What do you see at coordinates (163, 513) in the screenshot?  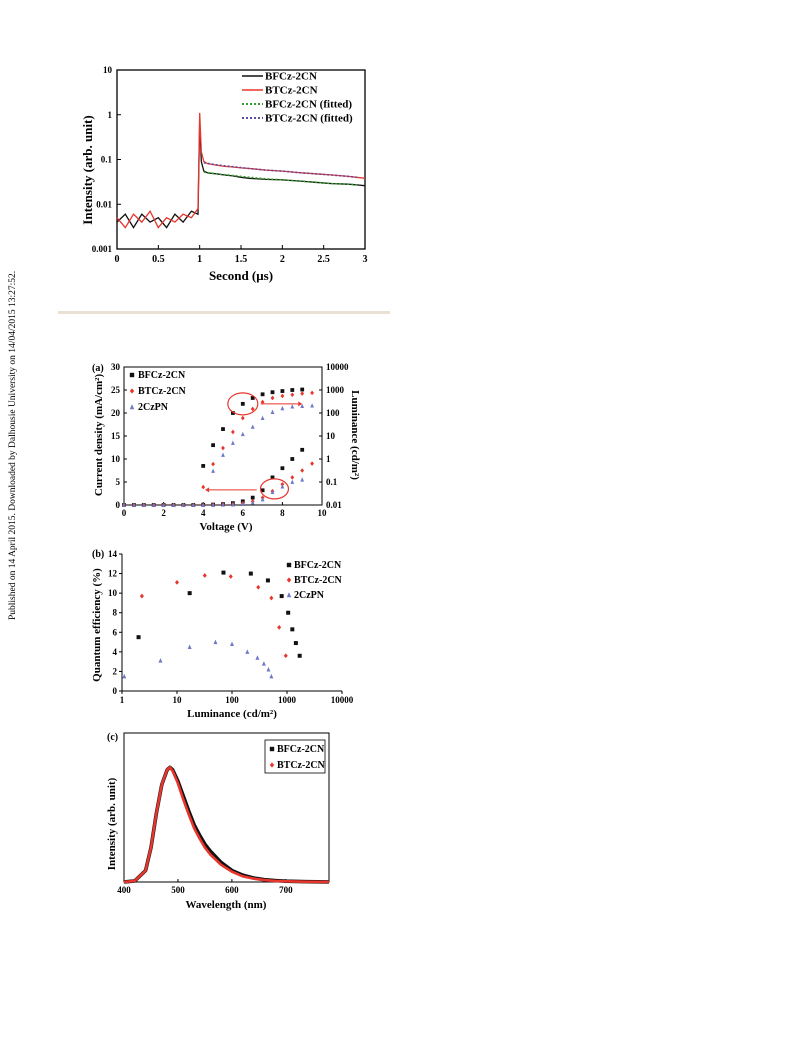 I see `x-tick-label: 2` at bounding box center [163, 513].